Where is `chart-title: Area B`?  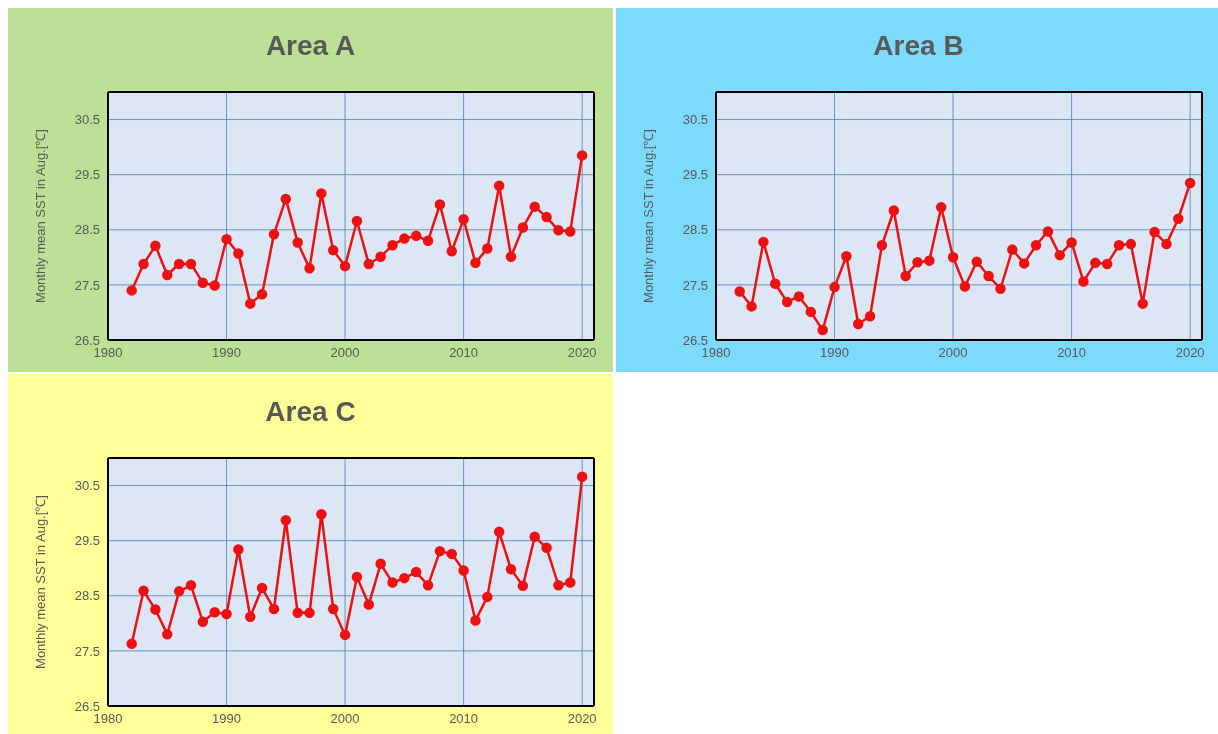
chart-title: Area B is located at coordinates (918, 46).